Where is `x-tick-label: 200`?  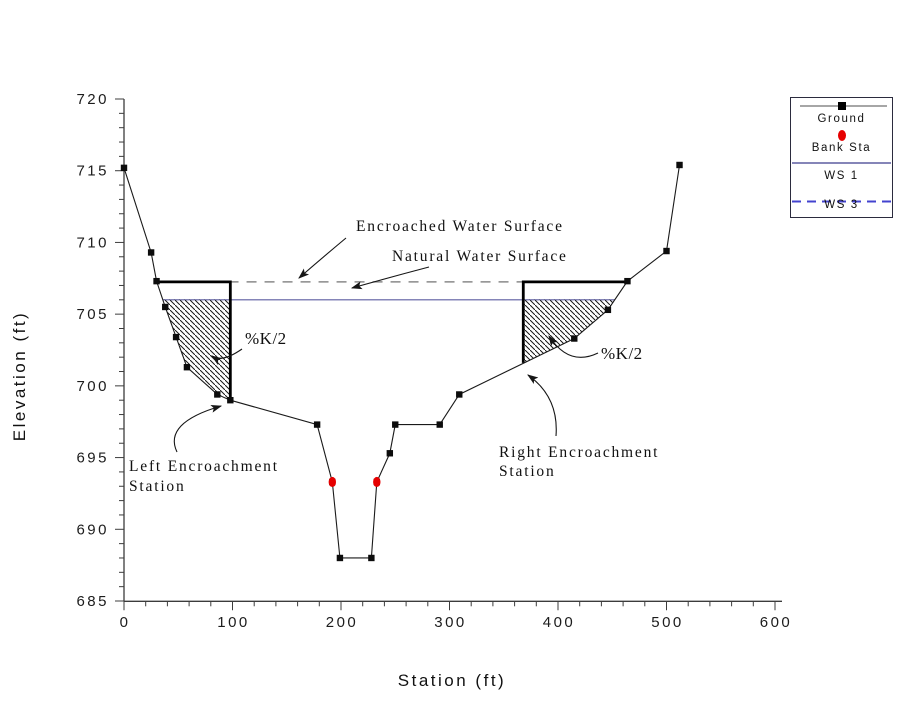 x-tick-label: 200 is located at coordinates (342, 622).